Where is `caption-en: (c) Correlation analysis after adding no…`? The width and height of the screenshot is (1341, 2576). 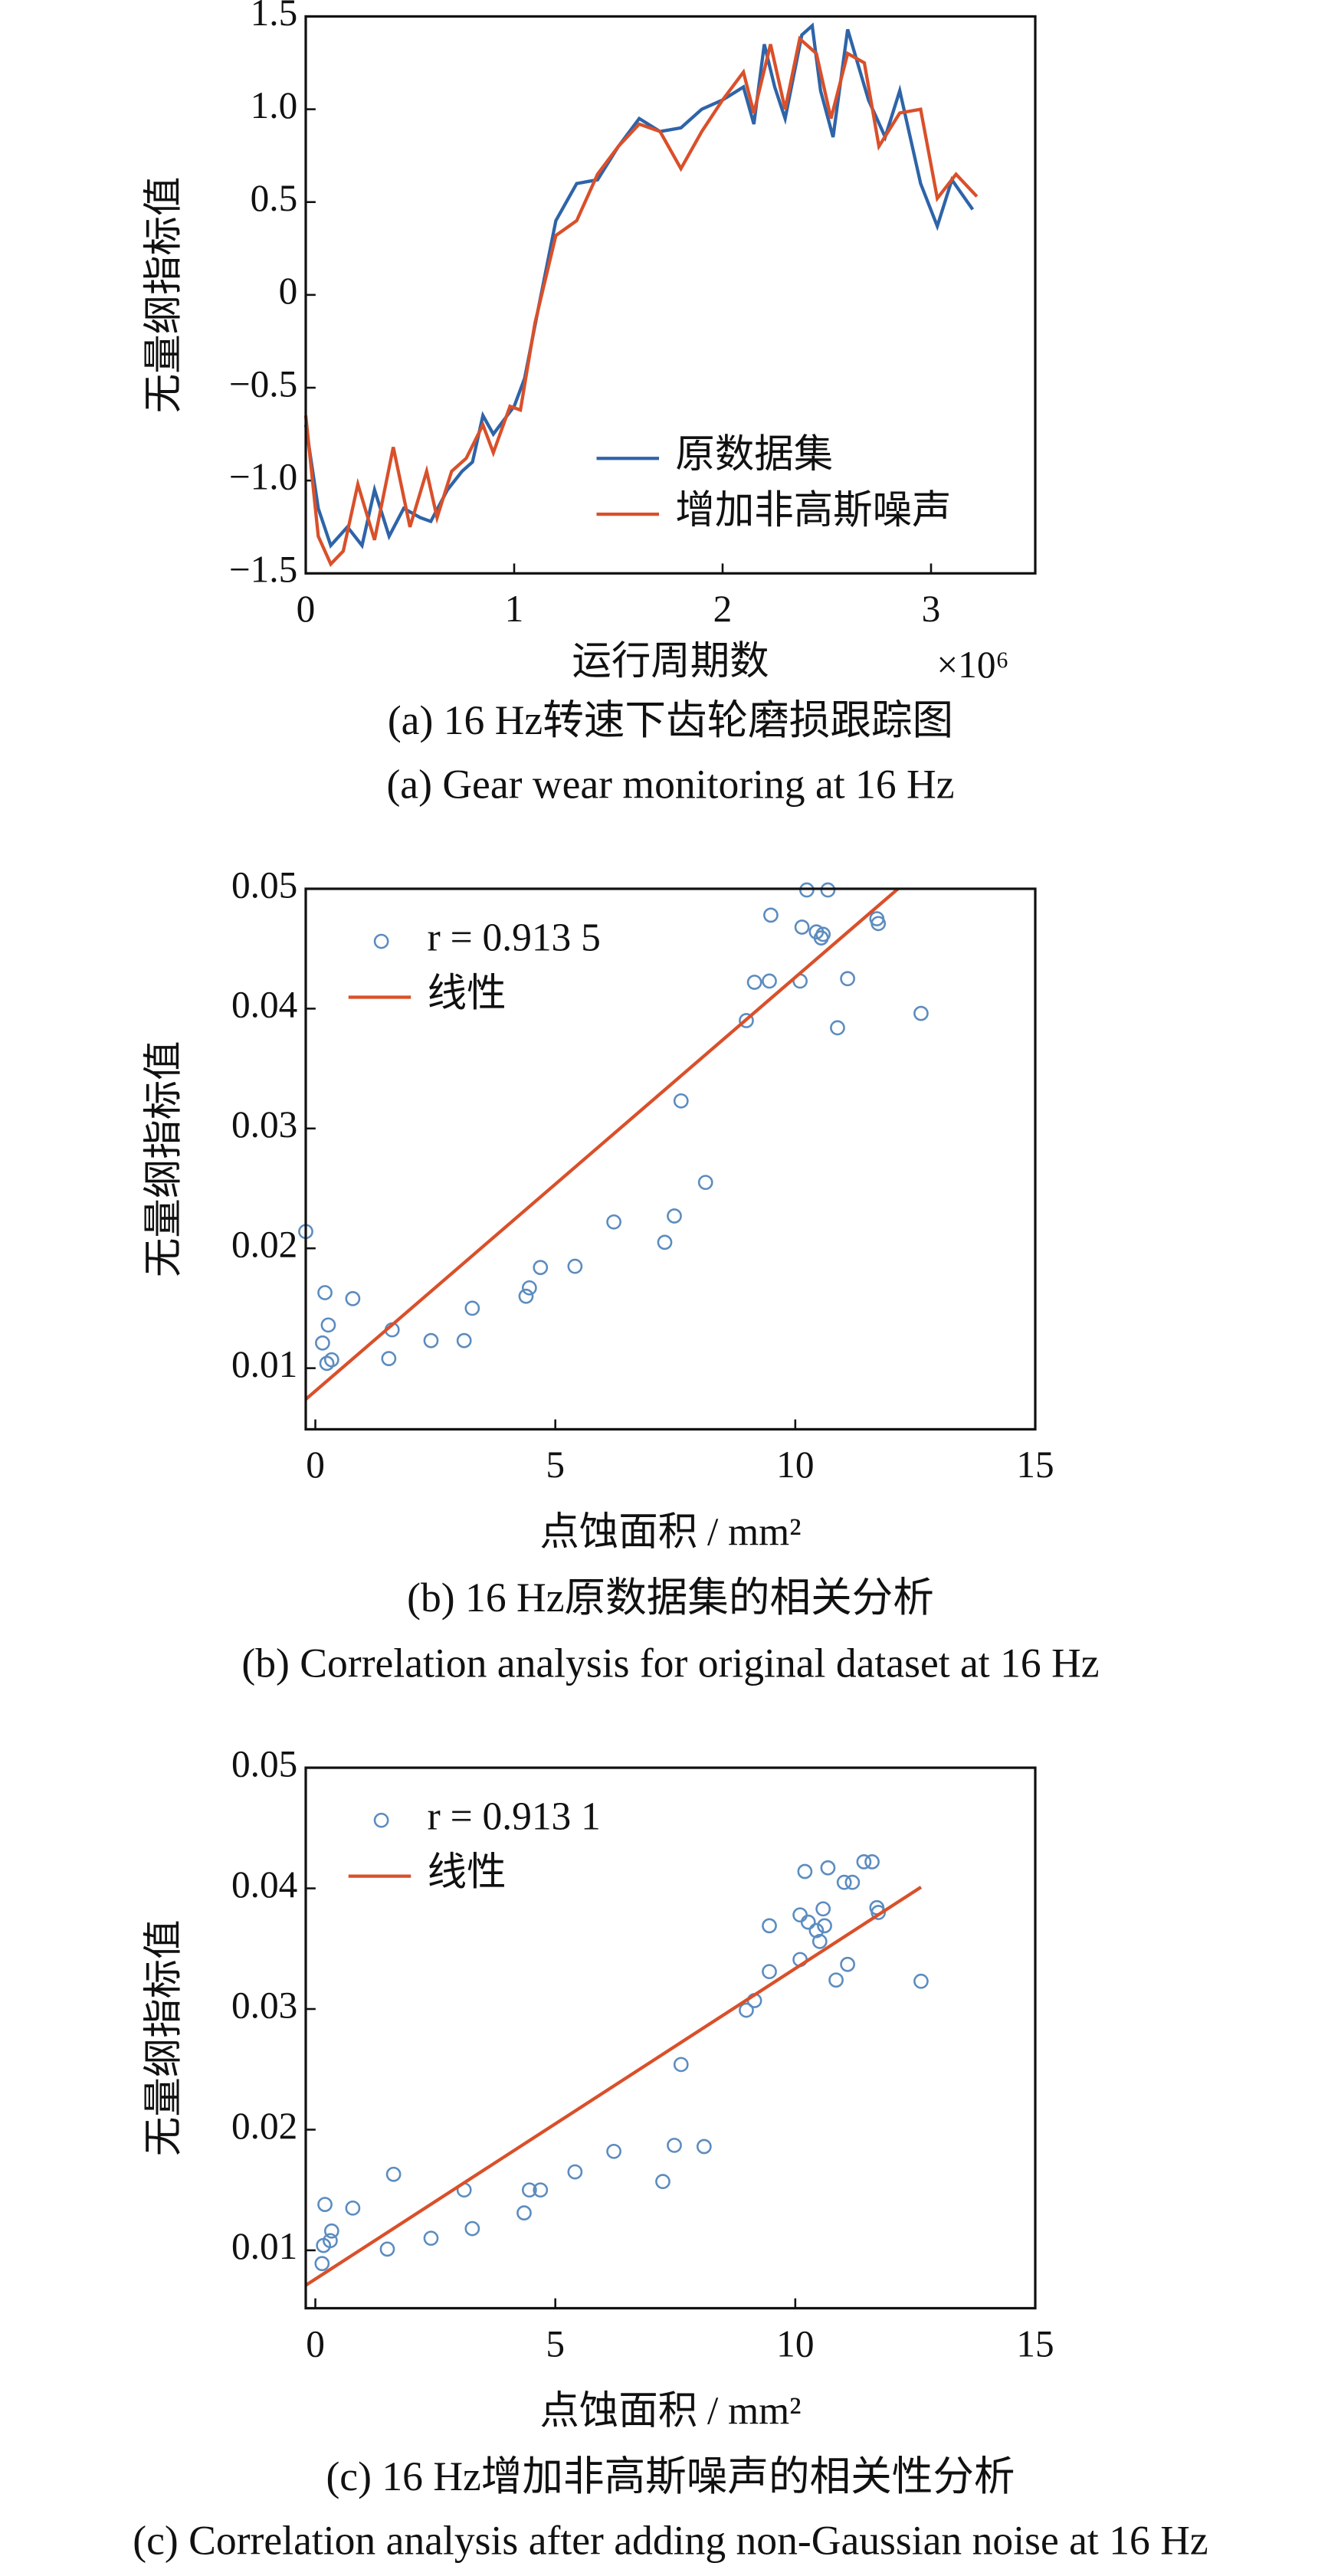 caption-en: (c) Correlation analysis after adding no… is located at coordinates (670, 2541).